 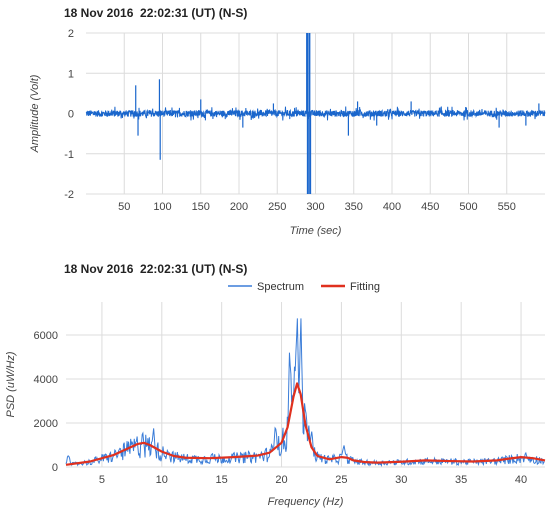 I want to click on chart1-y-tick-label: 1, so click(x=71, y=74).